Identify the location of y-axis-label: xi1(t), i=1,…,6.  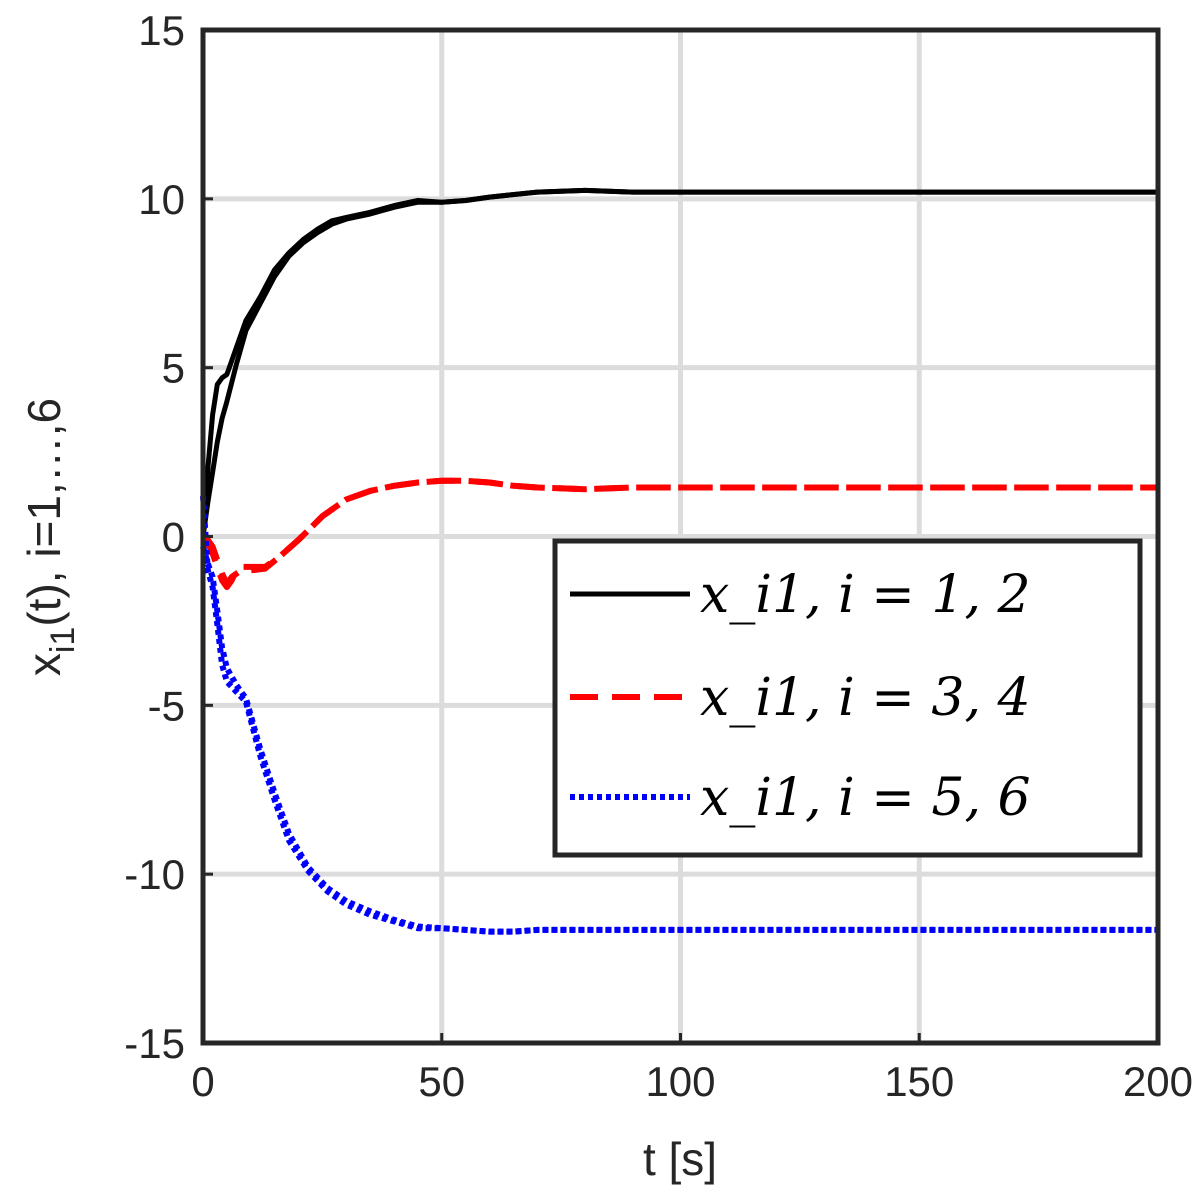
(50, 537).